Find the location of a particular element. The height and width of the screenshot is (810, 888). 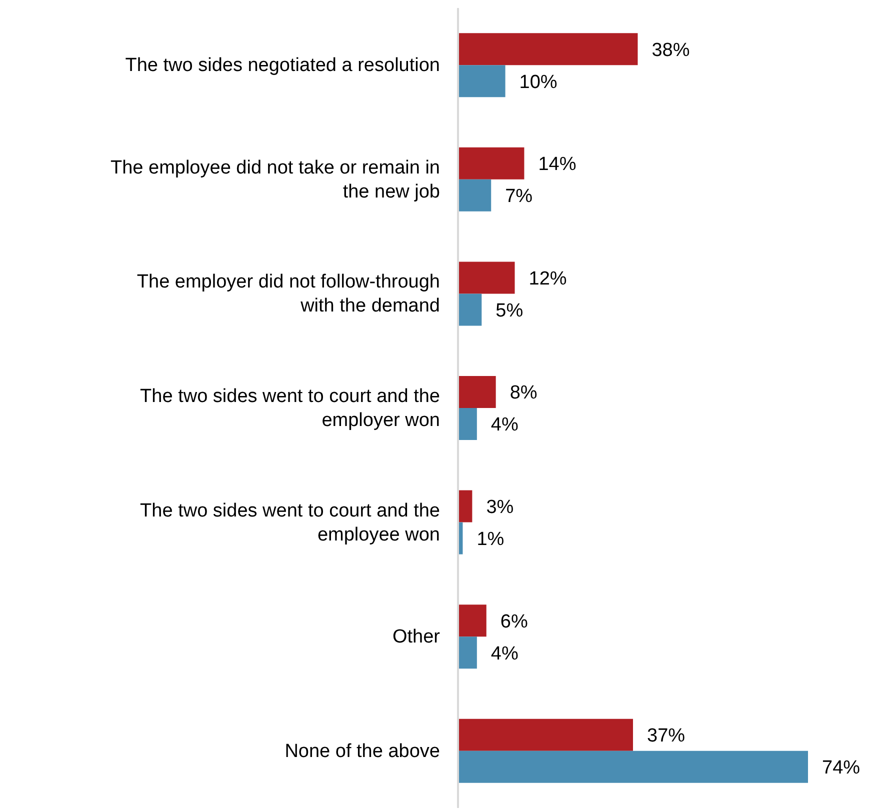

data-label: 14% is located at coordinates (557, 165).